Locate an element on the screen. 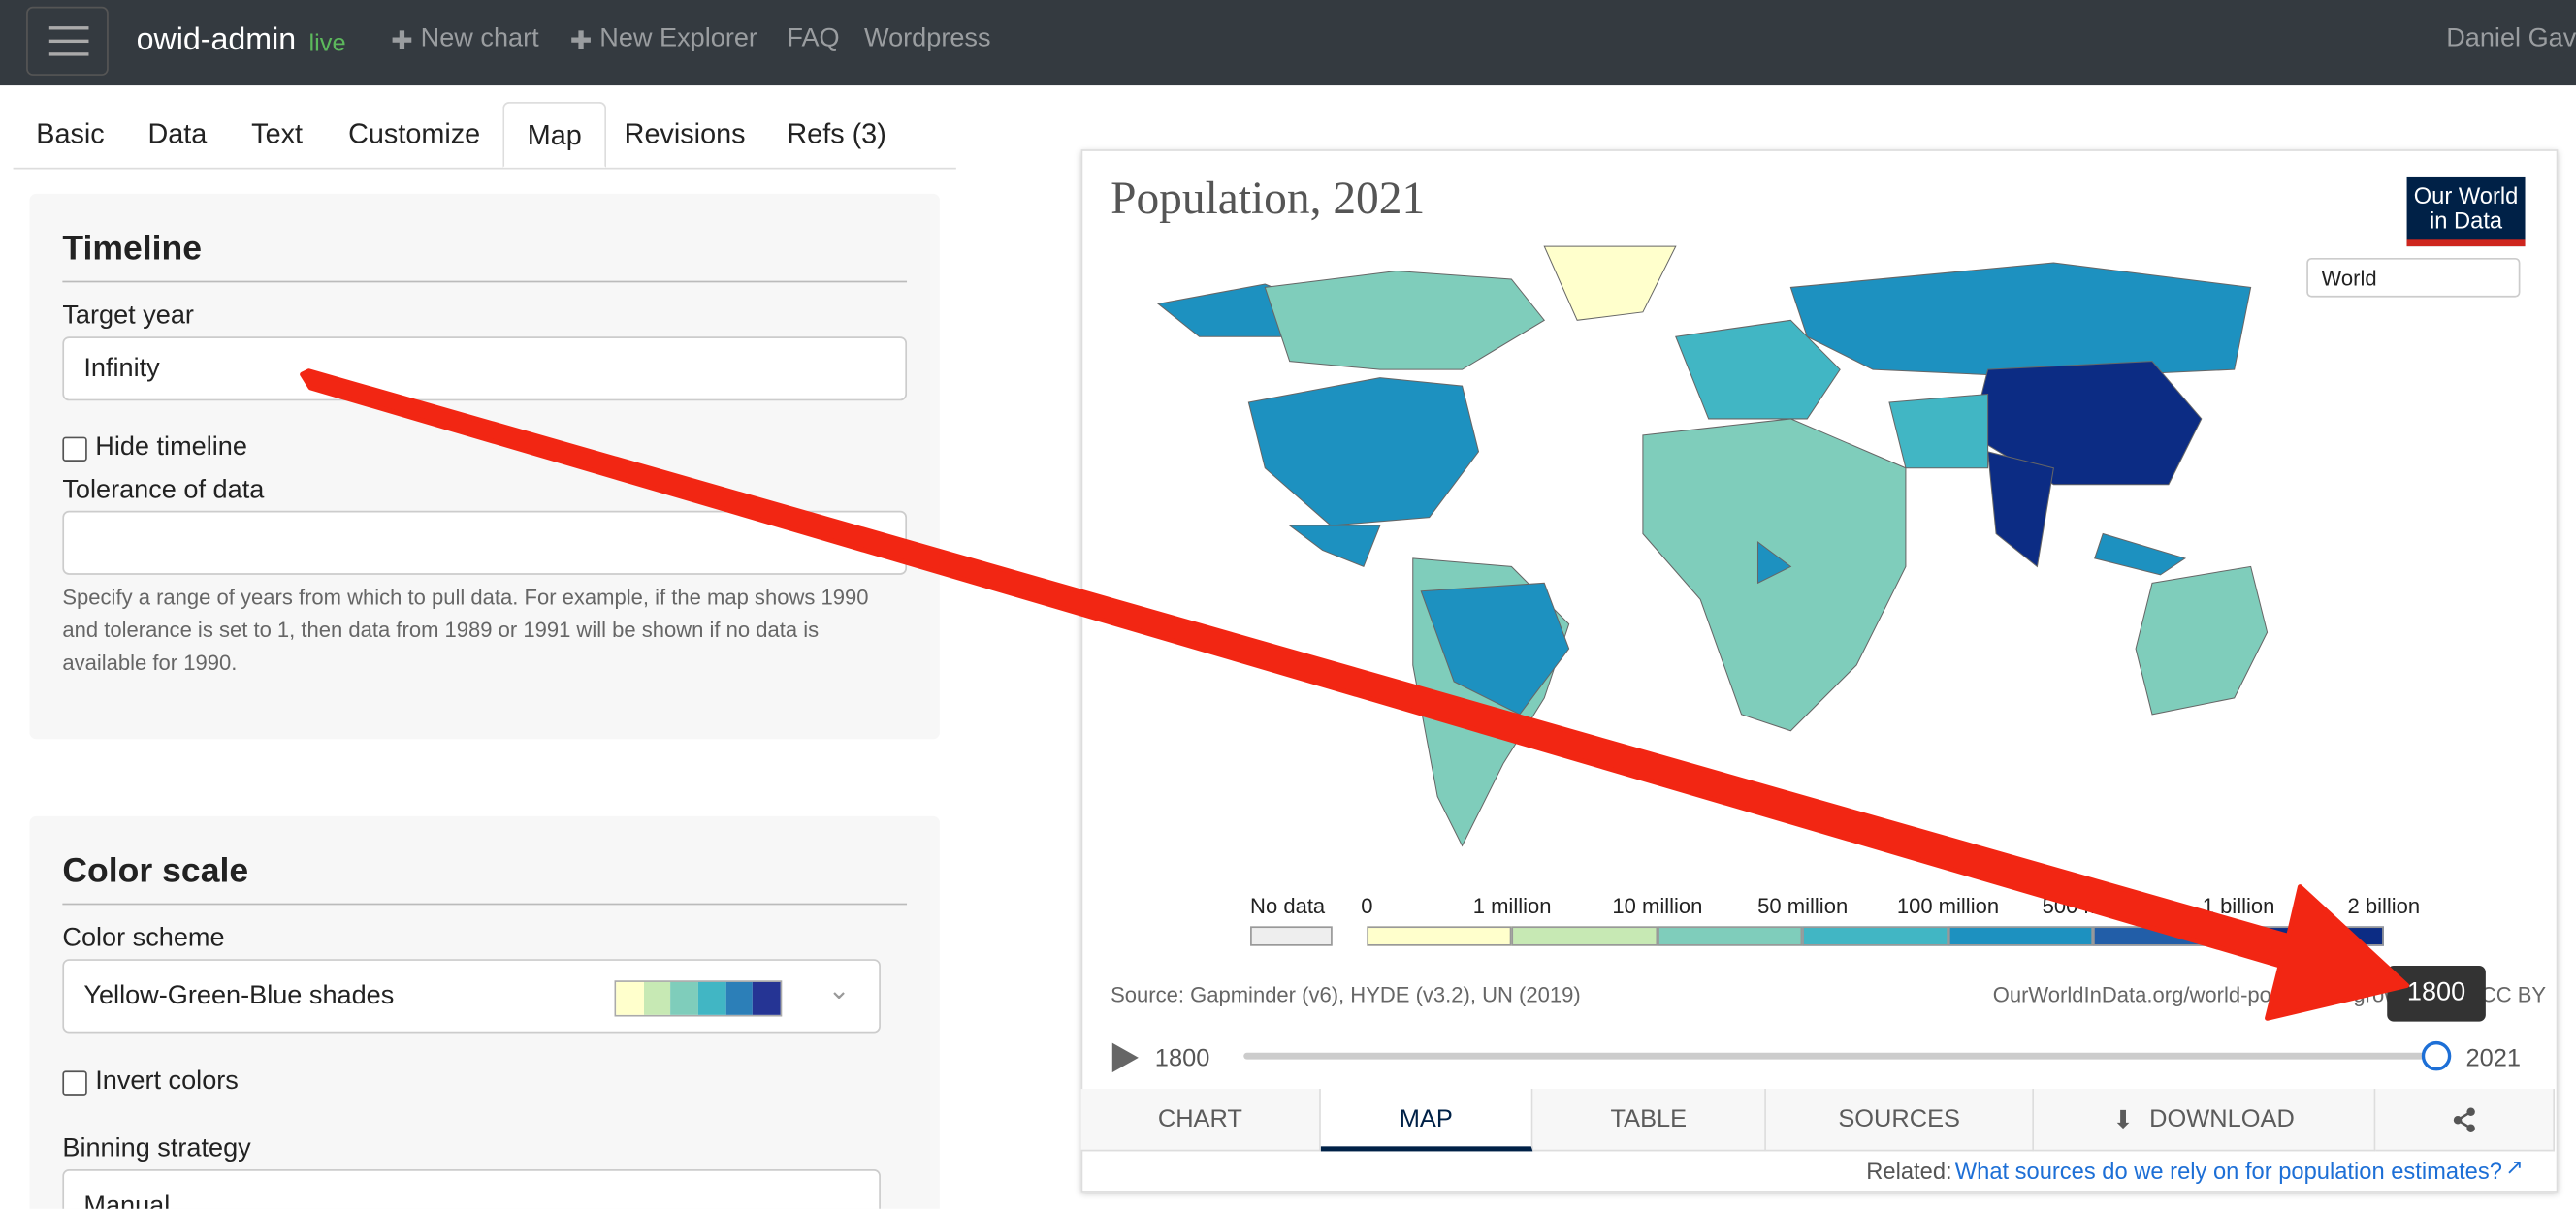 The image size is (2576, 1210). nav-link: New Explorer is located at coordinates (678, 38).